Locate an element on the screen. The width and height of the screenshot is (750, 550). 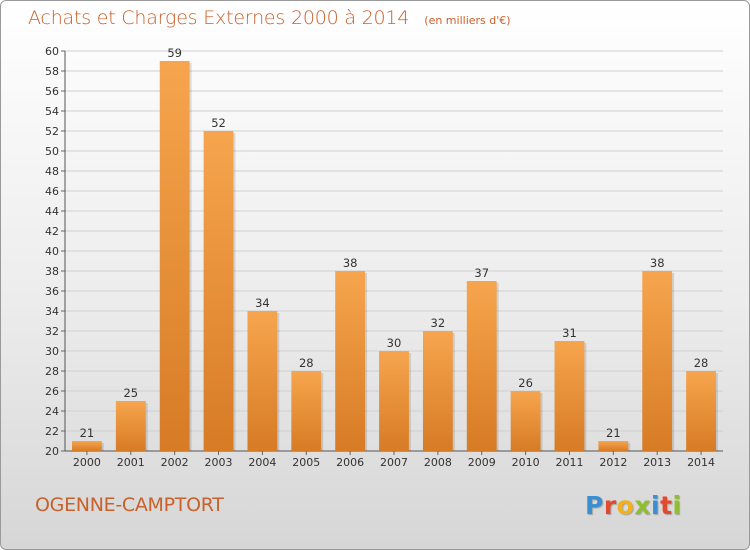
x-tick-label: 2014 is located at coordinates (701, 462).